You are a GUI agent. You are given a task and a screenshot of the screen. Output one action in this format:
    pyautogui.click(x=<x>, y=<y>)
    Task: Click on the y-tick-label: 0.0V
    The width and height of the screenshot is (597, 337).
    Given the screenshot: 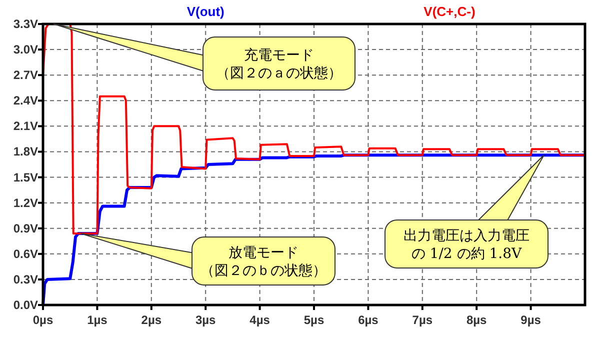 What is the action you would take?
    pyautogui.click(x=25, y=305)
    